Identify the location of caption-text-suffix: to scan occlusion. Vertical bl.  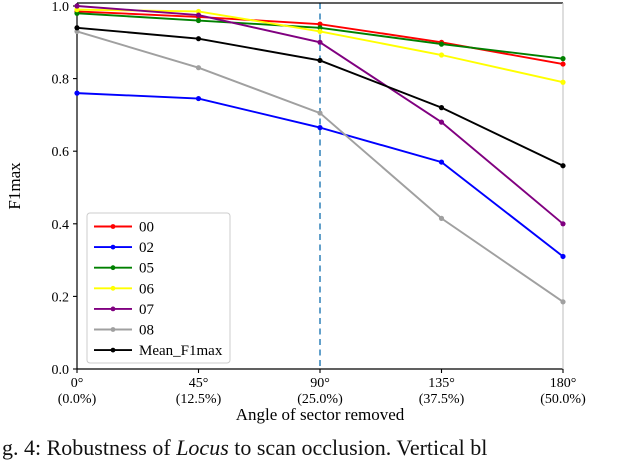
(358, 447).